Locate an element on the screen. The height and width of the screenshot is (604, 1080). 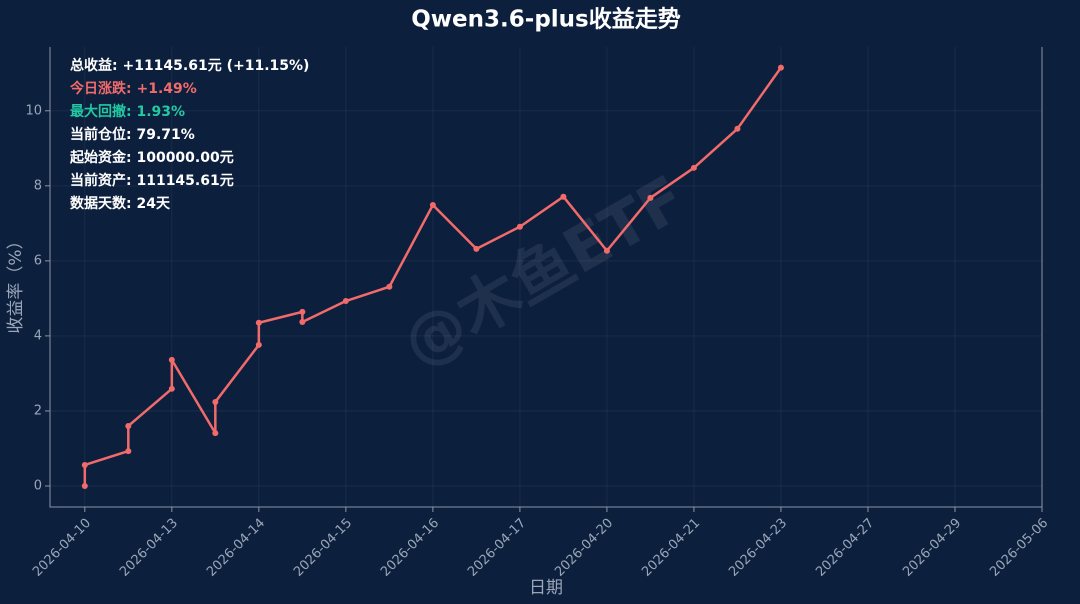
annotation: 最大回撤: 1.93% is located at coordinates (127, 111).